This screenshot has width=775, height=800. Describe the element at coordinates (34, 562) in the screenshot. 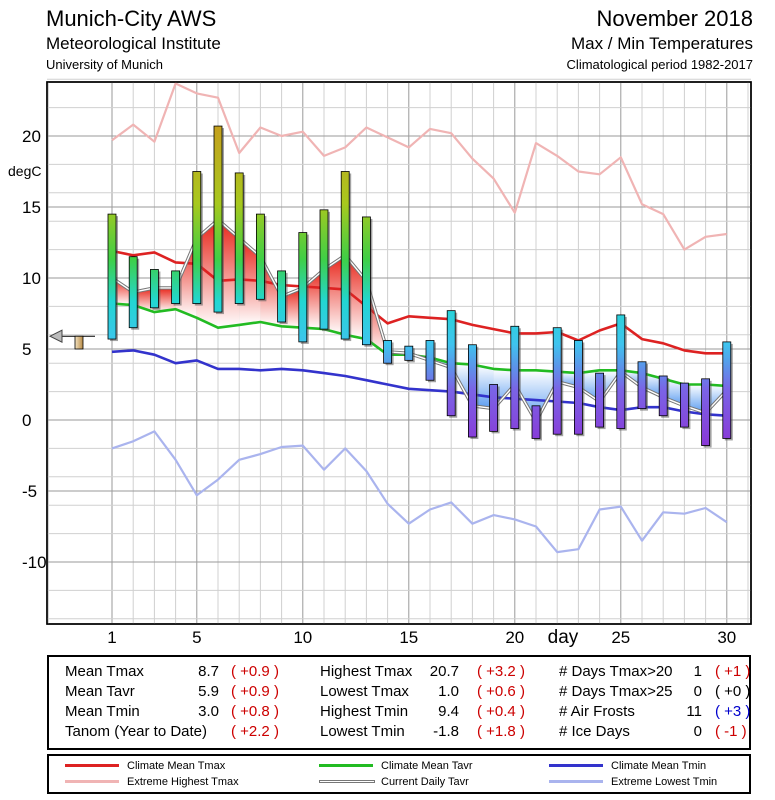

I see `y-tick-label: -10` at that location.